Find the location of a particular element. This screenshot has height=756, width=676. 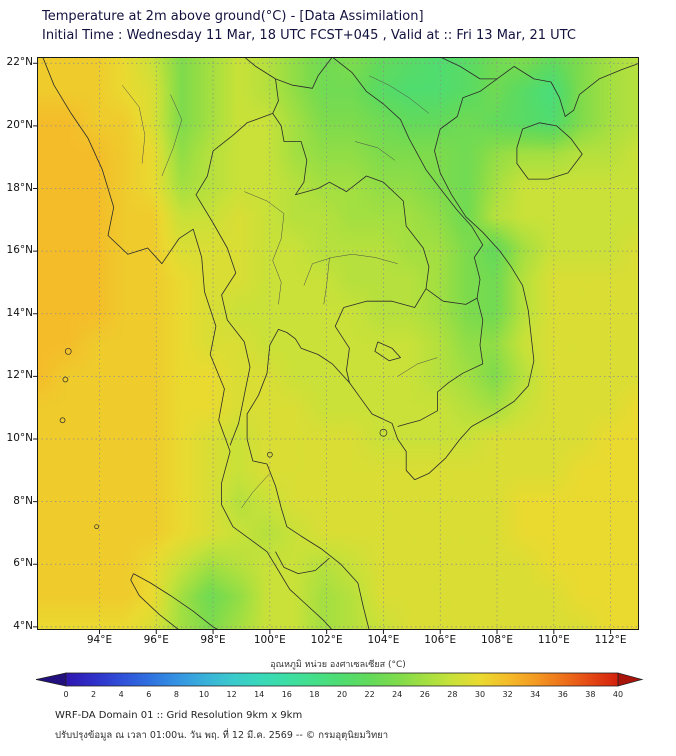

y-axis-tick-label: 12°N is located at coordinates (19, 375).